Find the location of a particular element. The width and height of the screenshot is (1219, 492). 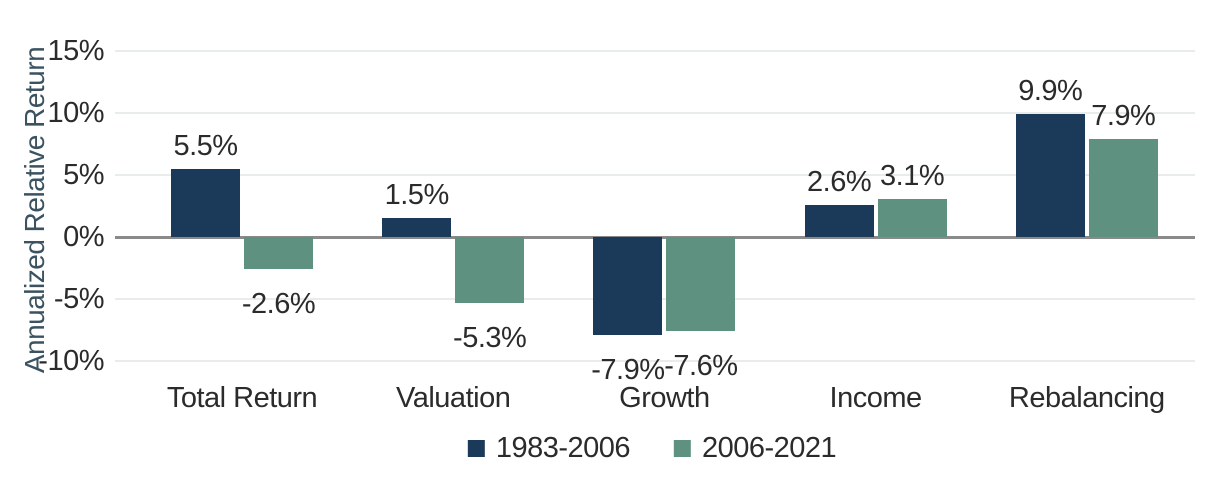

y-tick-label-10: 10% is located at coordinates (75, 113).